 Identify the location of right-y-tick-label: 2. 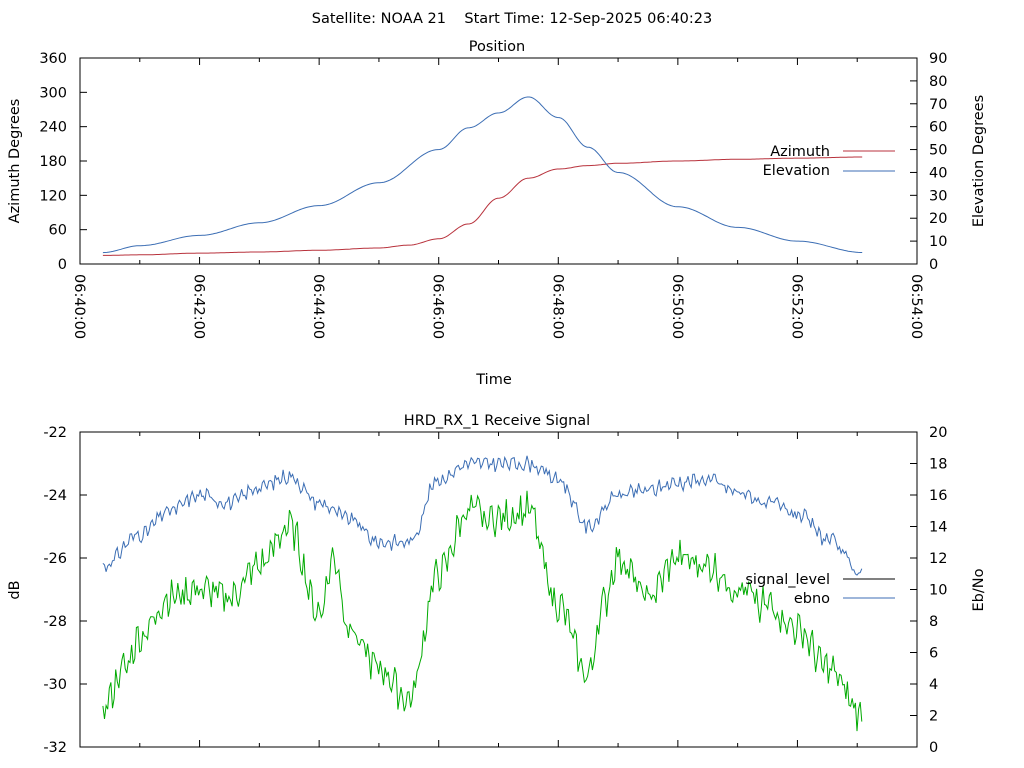
(933, 717).